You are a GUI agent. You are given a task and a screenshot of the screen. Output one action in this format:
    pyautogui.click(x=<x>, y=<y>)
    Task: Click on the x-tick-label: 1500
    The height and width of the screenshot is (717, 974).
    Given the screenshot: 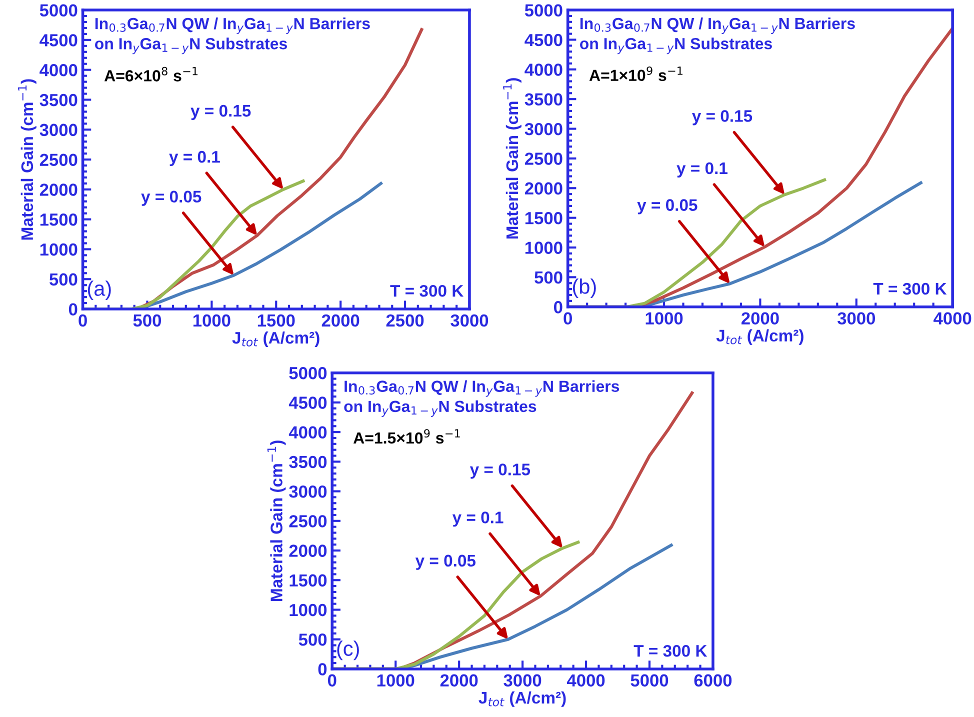 What is the action you would take?
    pyautogui.click(x=276, y=320)
    